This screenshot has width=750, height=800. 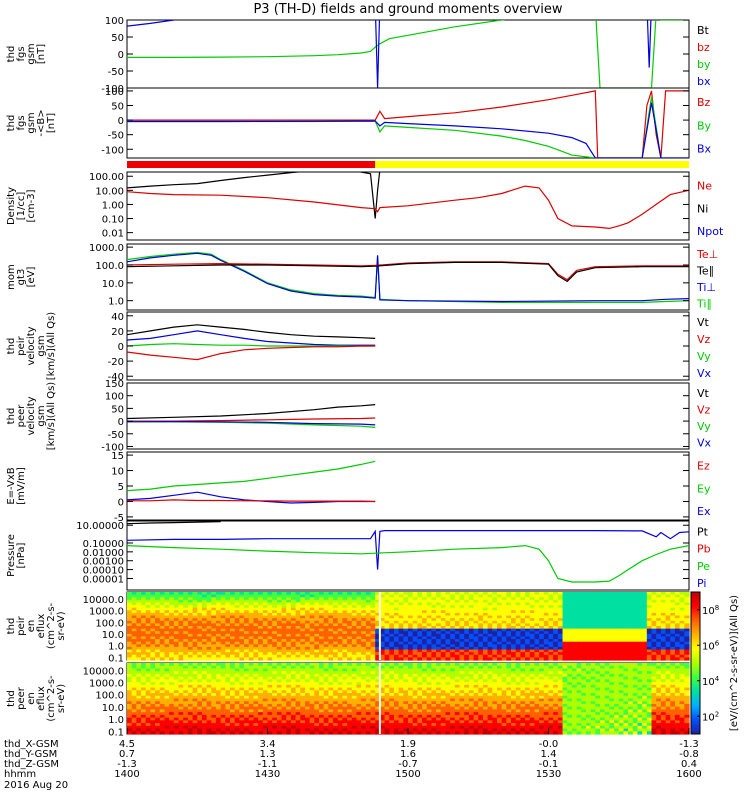 What do you see at coordinates (113, 220) in the screenshot?
I see `y-tick-label: 0.10` at bounding box center [113, 220].